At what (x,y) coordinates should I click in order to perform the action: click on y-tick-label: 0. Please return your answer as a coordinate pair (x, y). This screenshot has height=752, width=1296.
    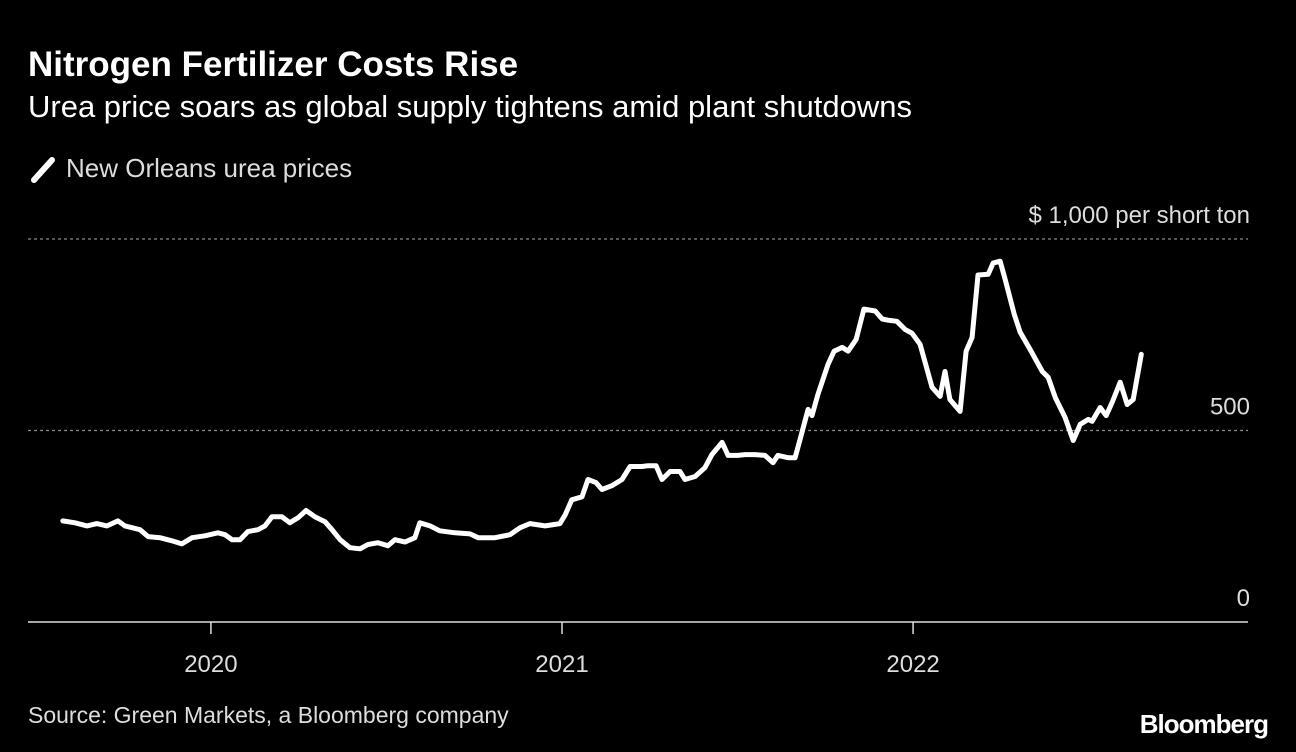
    Looking at the image, I should click on (1243, 598).